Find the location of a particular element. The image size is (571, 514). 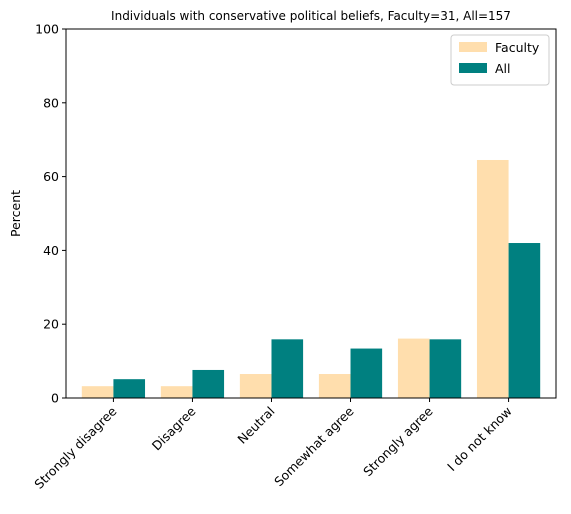

legend-label-all: All is located at coordinates (503, 68).